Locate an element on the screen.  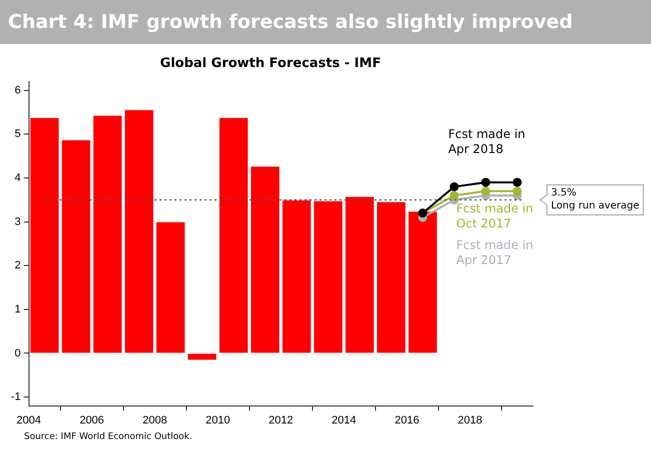
y-tick-label: 3 is located at coordinates (17, 222).